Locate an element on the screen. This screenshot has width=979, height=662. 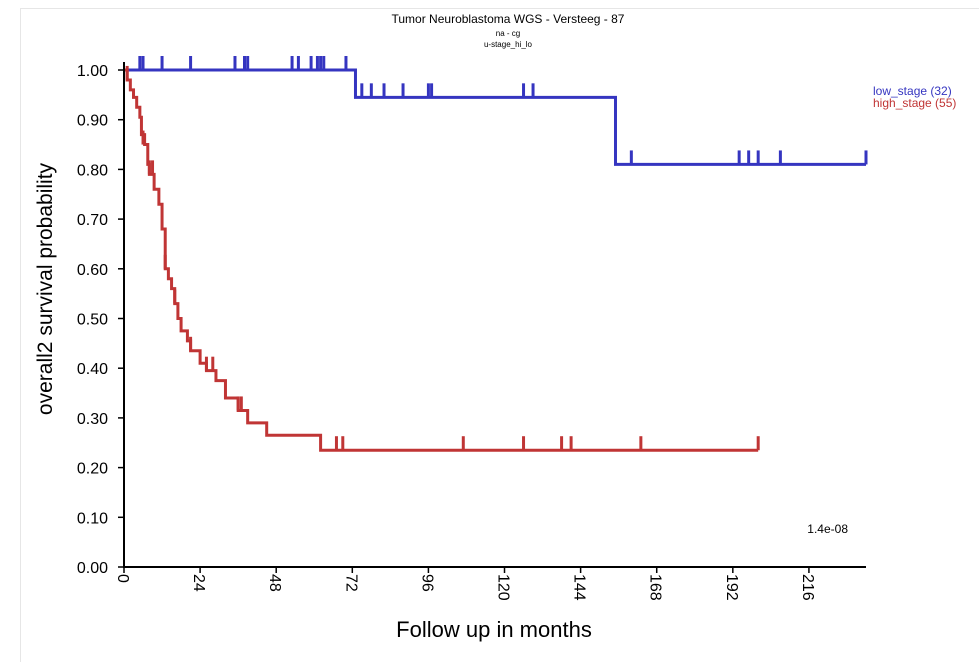
y-tick-label-0: 0.00 is located at coordinates (92, 568).